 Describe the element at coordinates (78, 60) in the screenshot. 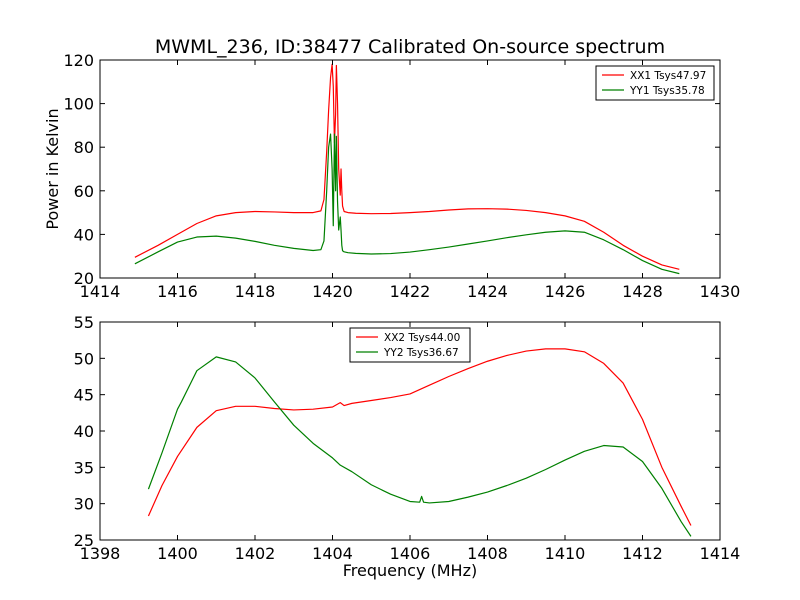

I see `y-tick-label: 120` at that location.